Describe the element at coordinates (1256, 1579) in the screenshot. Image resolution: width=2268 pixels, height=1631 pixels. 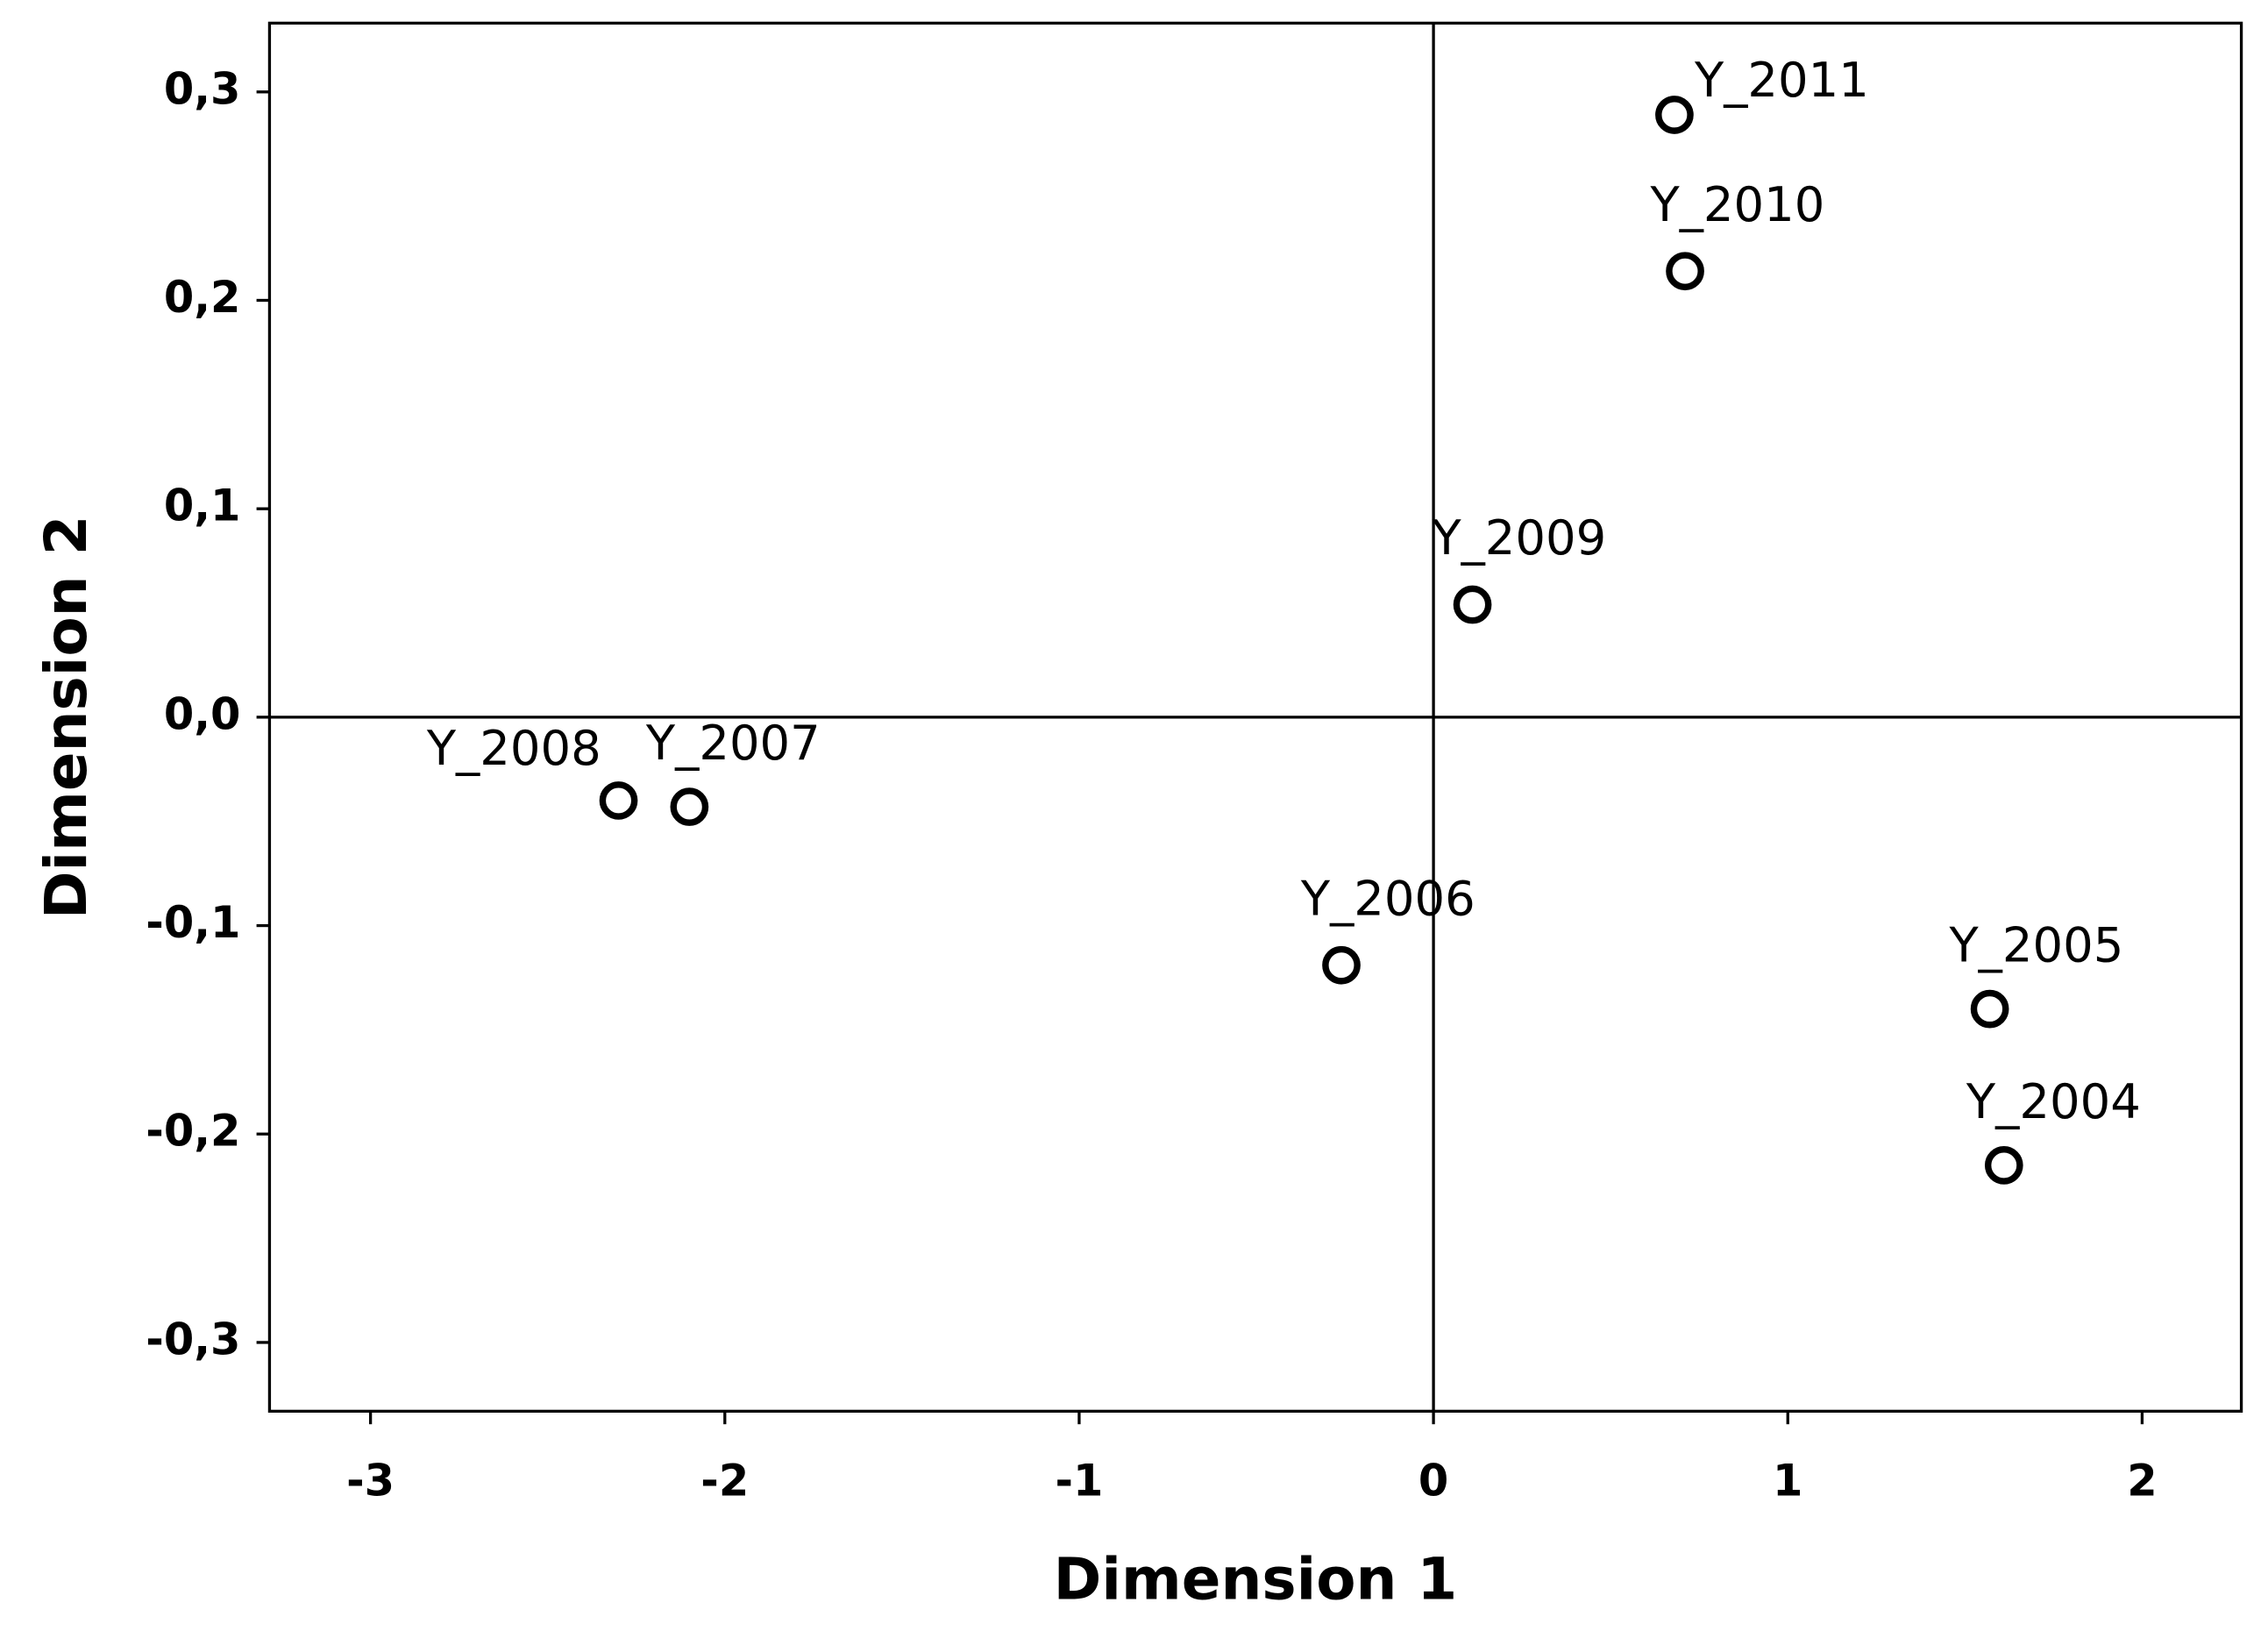
I see `x-axis-title: Dimension 1` at that location.